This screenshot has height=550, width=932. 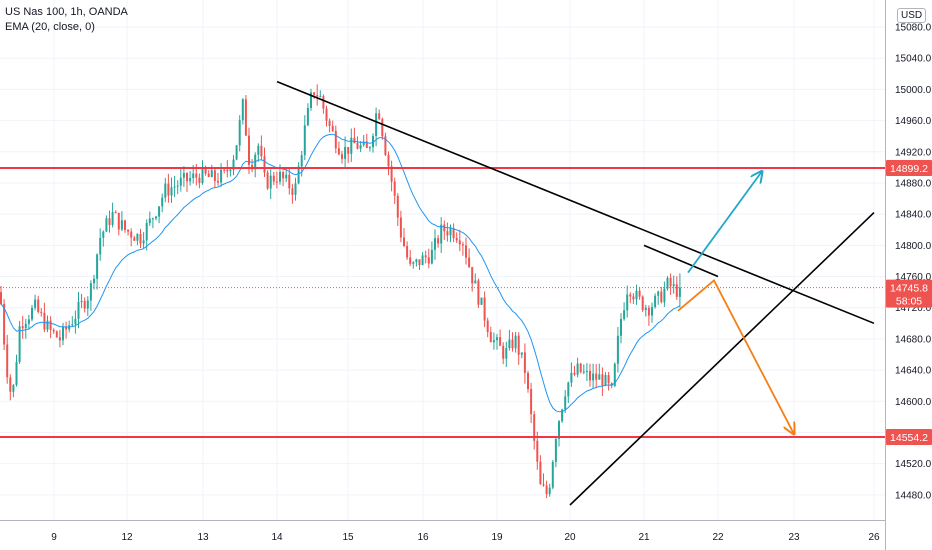 I want to click on last-price-tag: 14745.858:05, so click(x=909, y=293).